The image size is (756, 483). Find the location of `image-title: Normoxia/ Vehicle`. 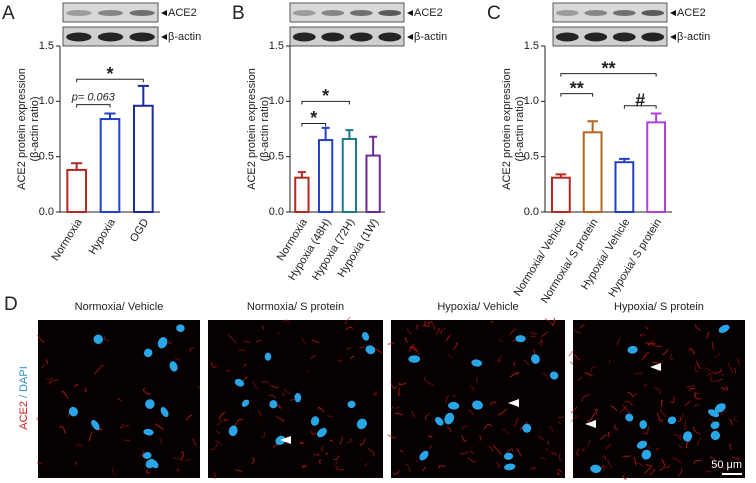

image-title: Normoxia/ Vehicle is located at coordinates (119, 307).